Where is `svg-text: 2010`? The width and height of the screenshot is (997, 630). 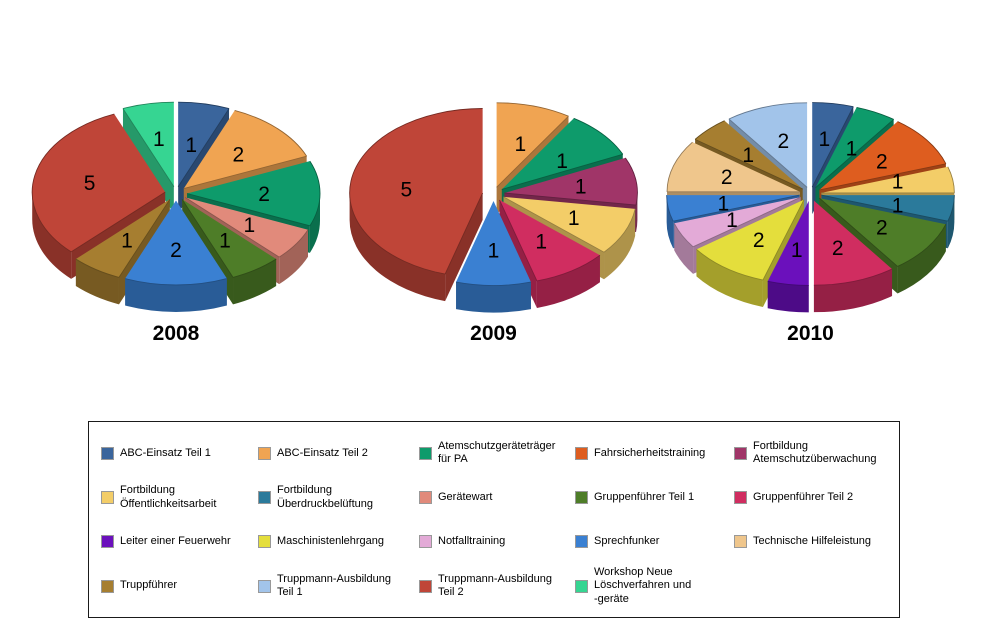 svg-text: 2010 is located at coordinates (810, 333).